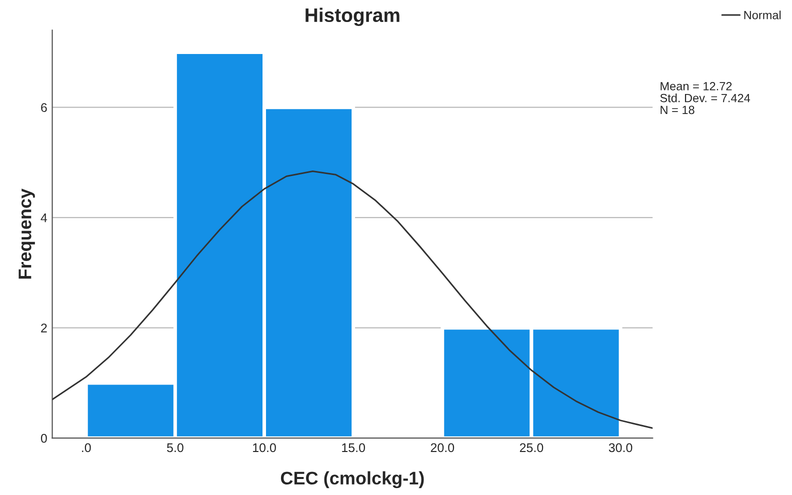  Describe the element at coordinates (264, 447) in the screenshot. I see `x-tick-label: 10.0` at that location.